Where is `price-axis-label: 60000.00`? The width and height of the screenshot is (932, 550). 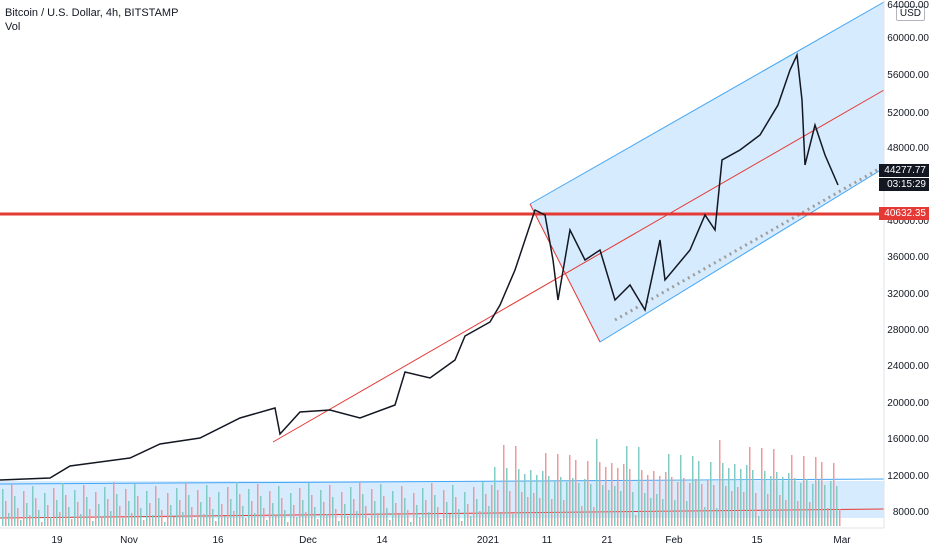
price-axis-label: 60000.00 is located at coordinates (908, 38).